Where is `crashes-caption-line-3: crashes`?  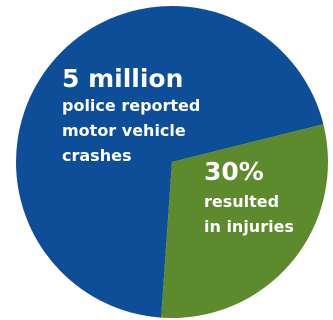 crashes-caption-line-3: crashes is located at coordinates (96, 155).